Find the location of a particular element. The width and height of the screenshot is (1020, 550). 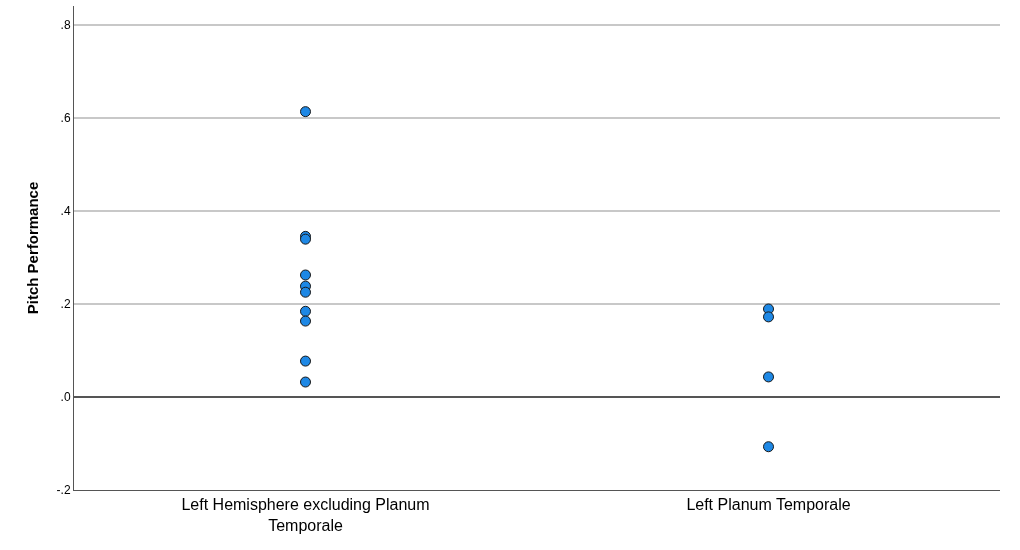

y-tick-label: .4 is located at coordinates (65, 210).